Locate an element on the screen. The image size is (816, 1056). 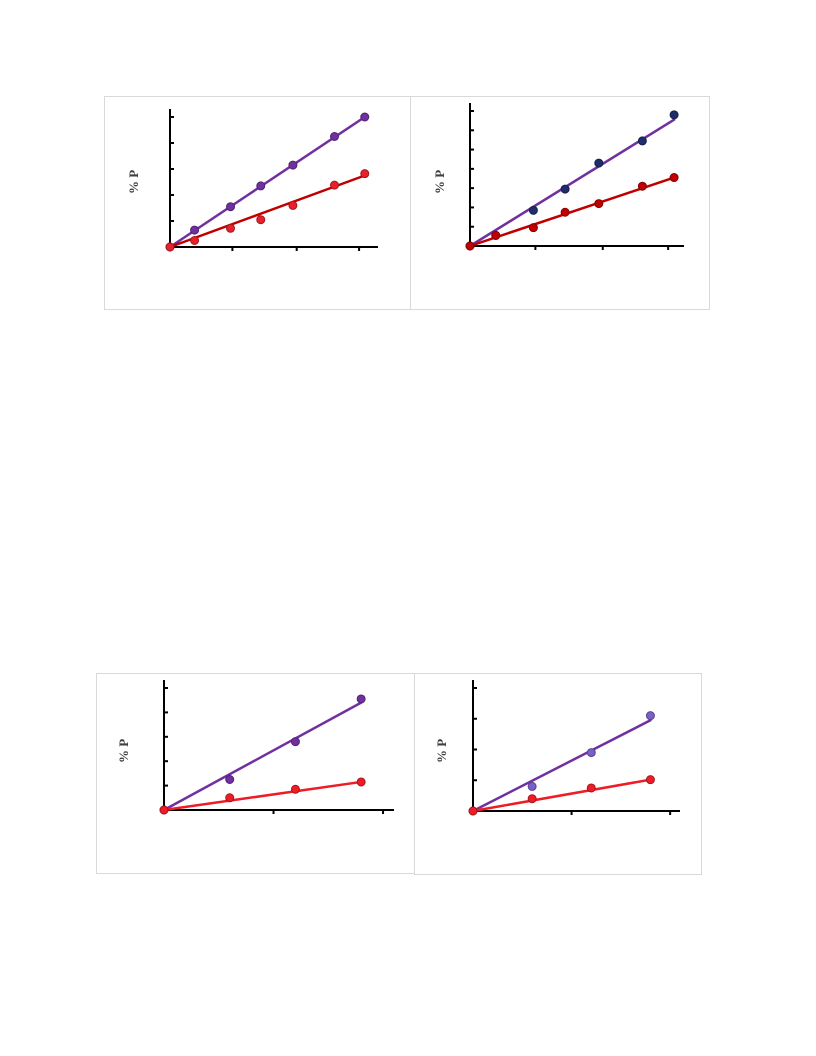
chart-panel-4: % P is located at coordinates (558, 774).